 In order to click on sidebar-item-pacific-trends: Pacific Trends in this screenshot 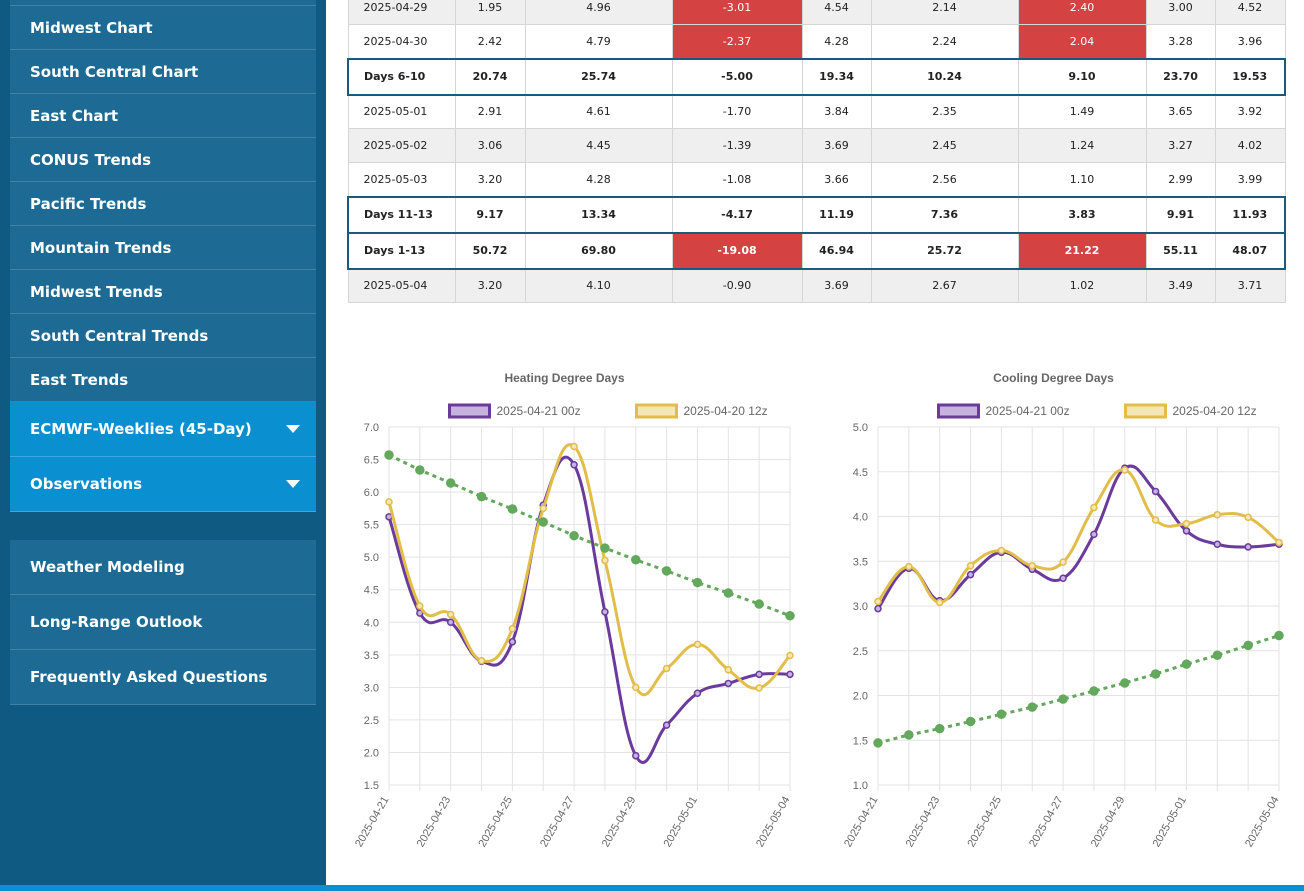, I will do `click(163, 204)`.